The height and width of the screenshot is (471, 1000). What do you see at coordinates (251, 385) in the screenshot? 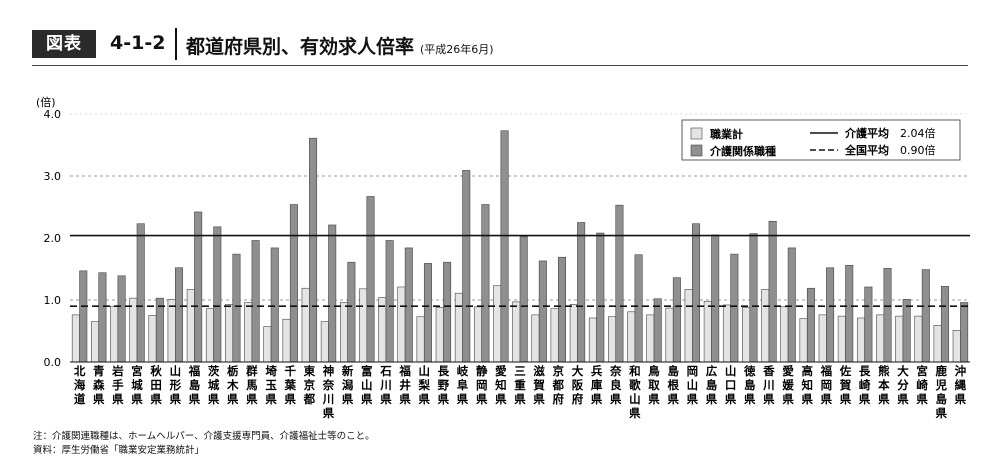
I see `x-tick-label: 群馬県` at bounding box center [251, 385].